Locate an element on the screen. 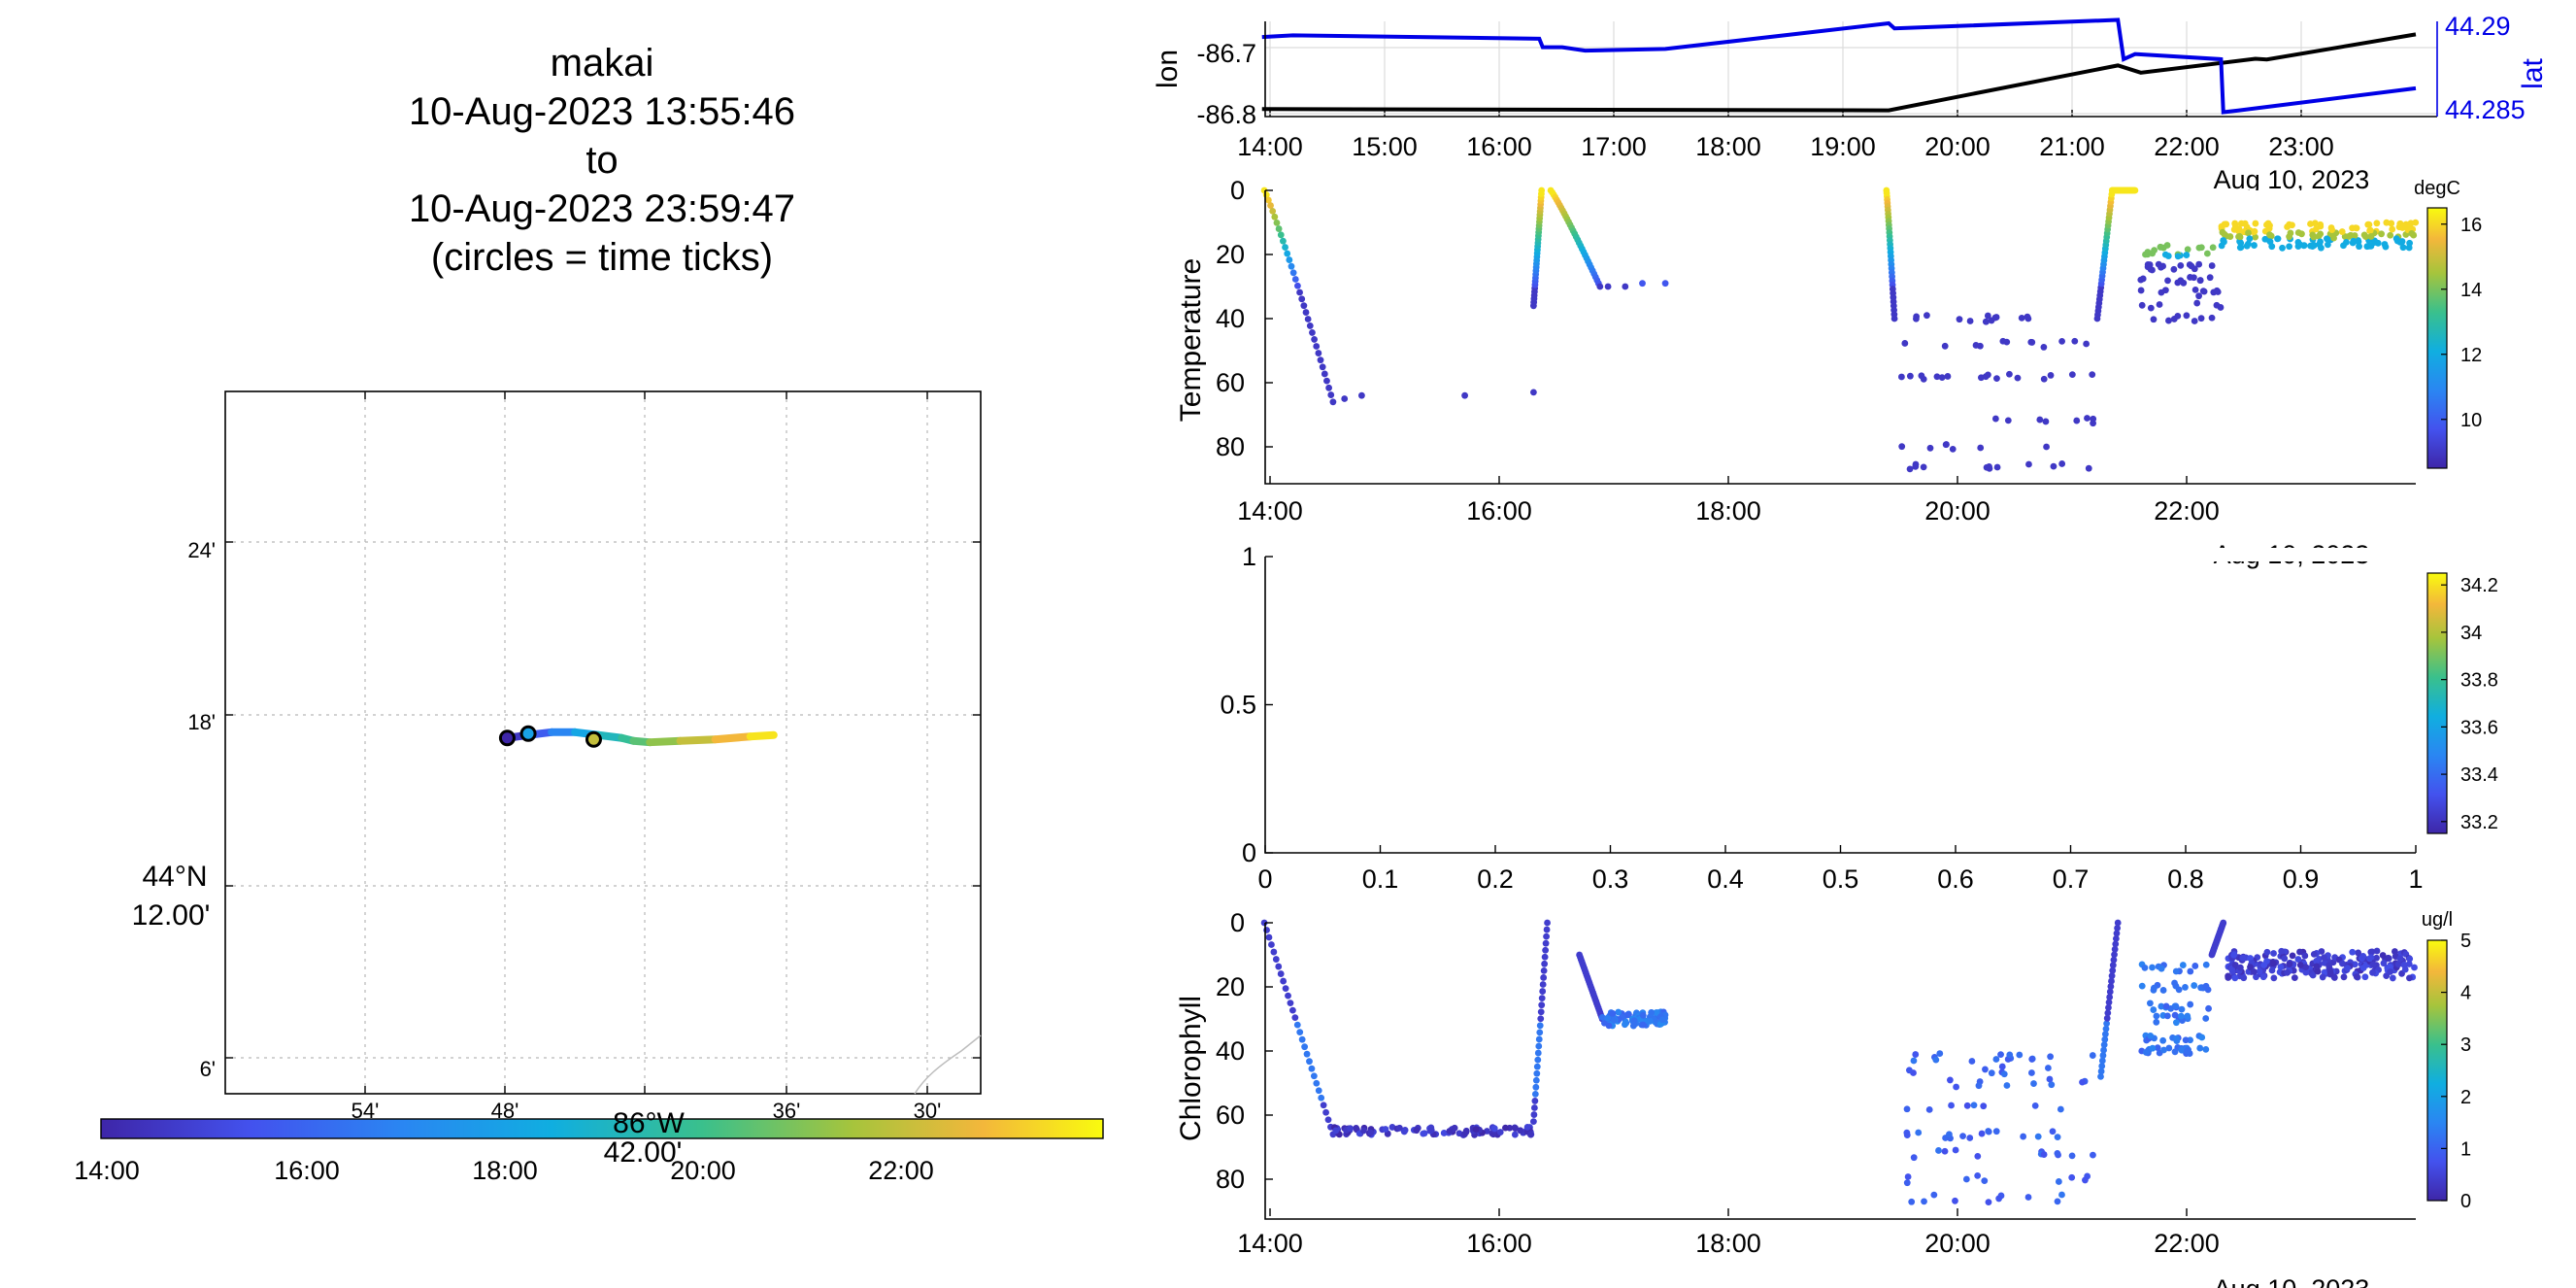 This screenshot has height=1288, width=2576. time-colorbar-tick: 22:00 is located at coordinates (901, 1170).